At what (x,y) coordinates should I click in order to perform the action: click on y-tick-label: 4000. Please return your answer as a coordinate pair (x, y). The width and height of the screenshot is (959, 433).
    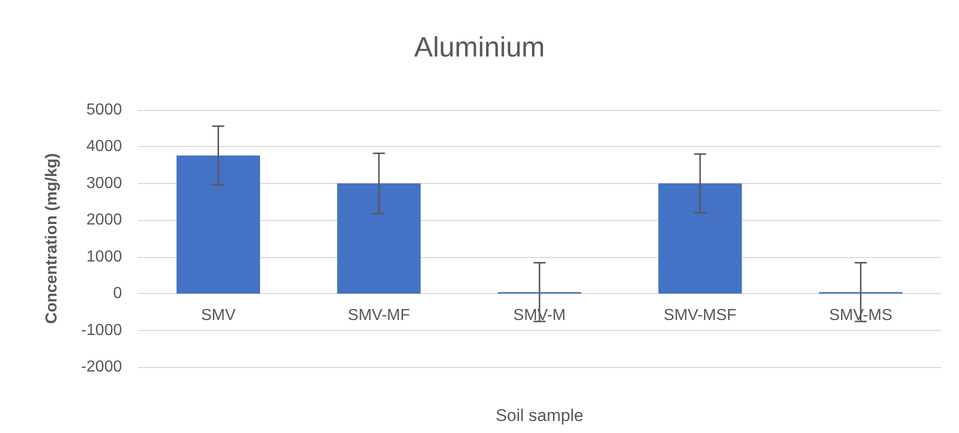
    Looking at the image, I should click on (104, 147).